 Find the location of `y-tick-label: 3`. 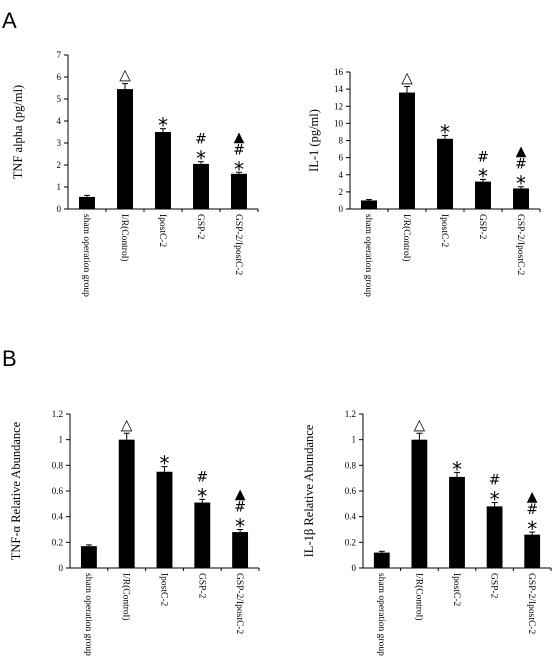

y-tick-label: 3 is located at coordinates (59, 143).